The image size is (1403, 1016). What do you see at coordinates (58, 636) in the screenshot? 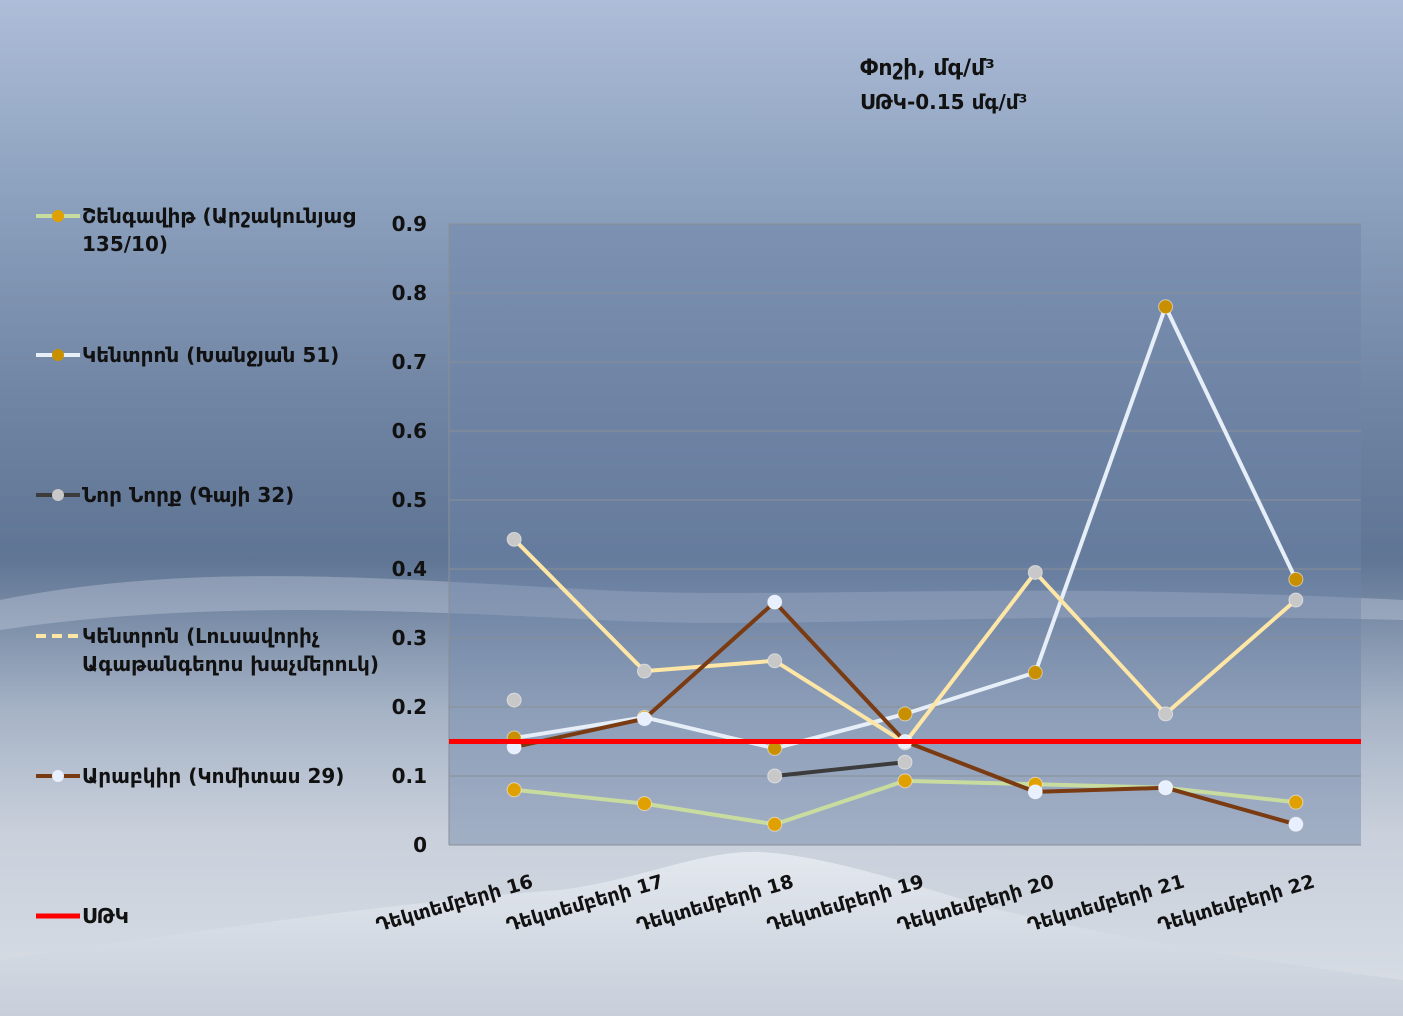
I see `legend-symbol-kentron-lusavorich` at bounding box center [58, 636].